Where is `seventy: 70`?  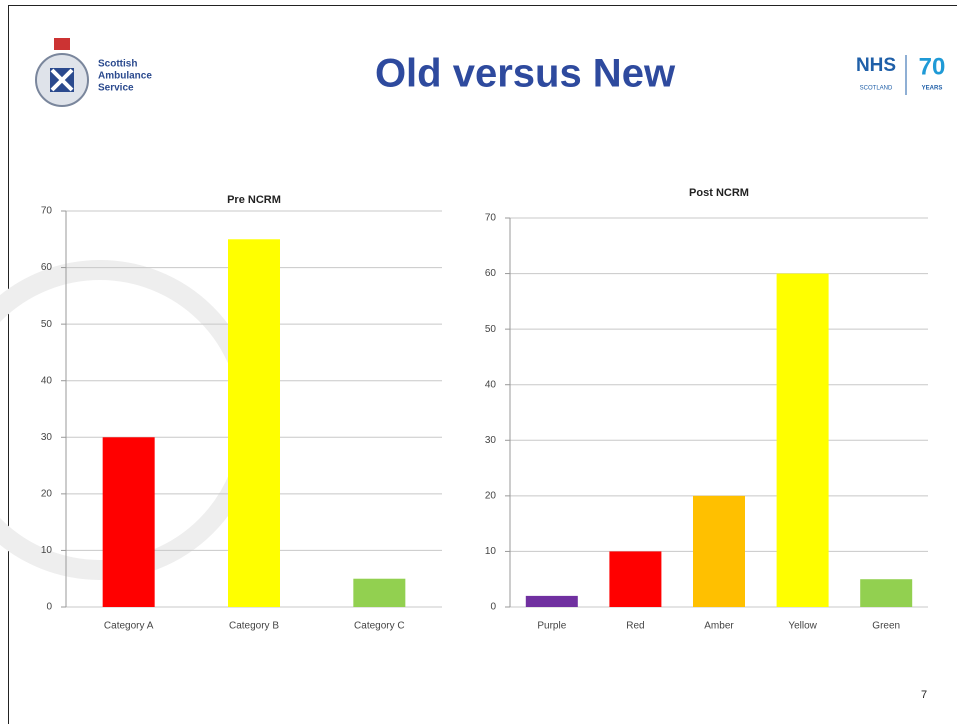 seventy: 70 is located at coordinates (932, 66).